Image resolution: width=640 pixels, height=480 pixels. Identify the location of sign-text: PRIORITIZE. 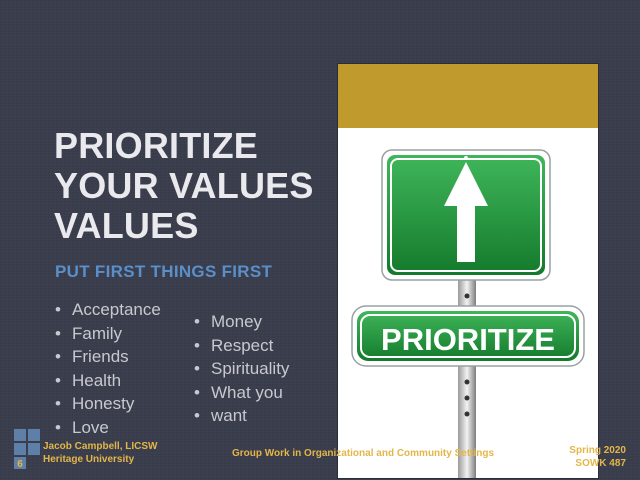
(468, 339).